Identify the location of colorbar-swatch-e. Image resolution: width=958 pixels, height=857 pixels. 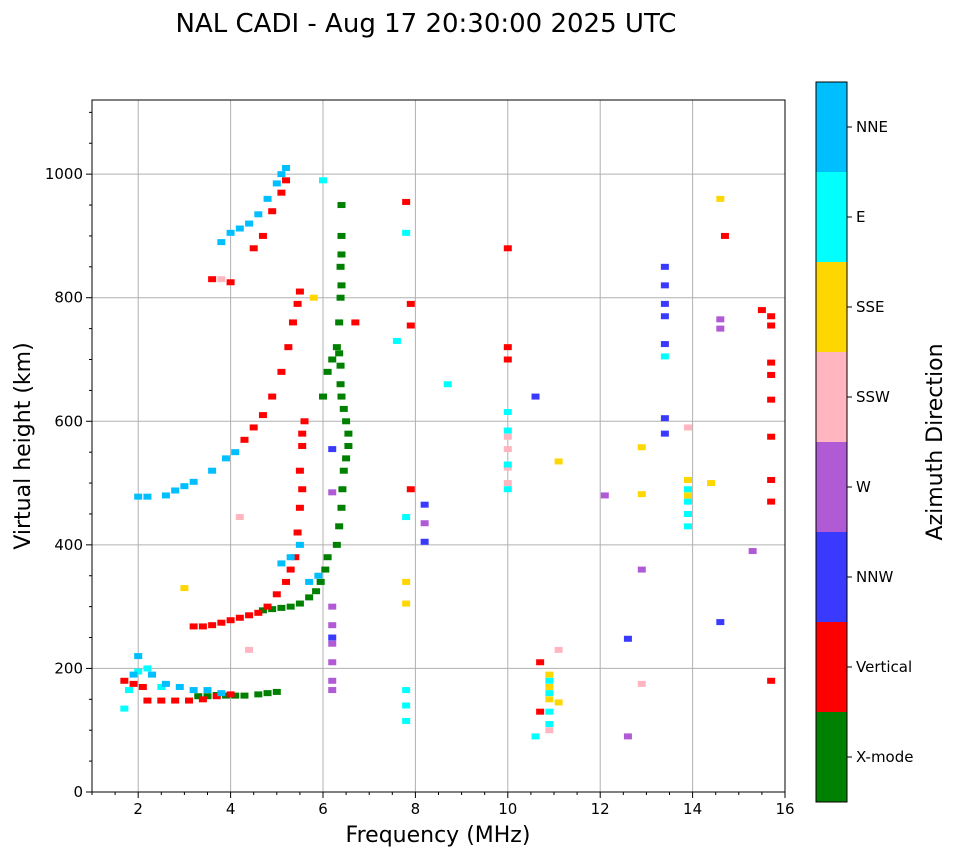
(831, 217).